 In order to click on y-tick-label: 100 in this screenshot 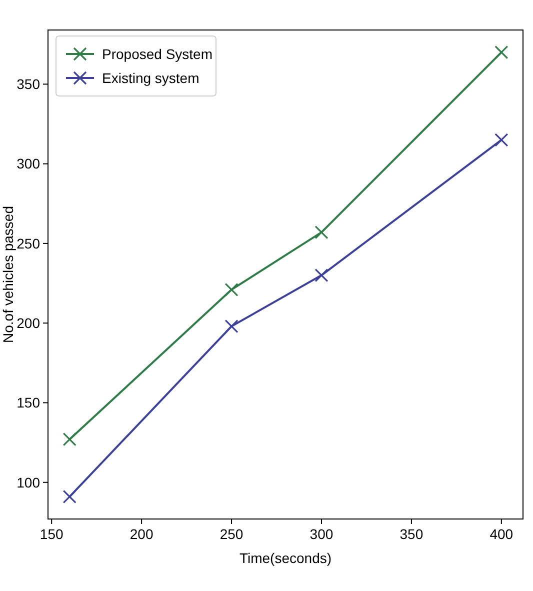, I will do `click(28, 482)`.